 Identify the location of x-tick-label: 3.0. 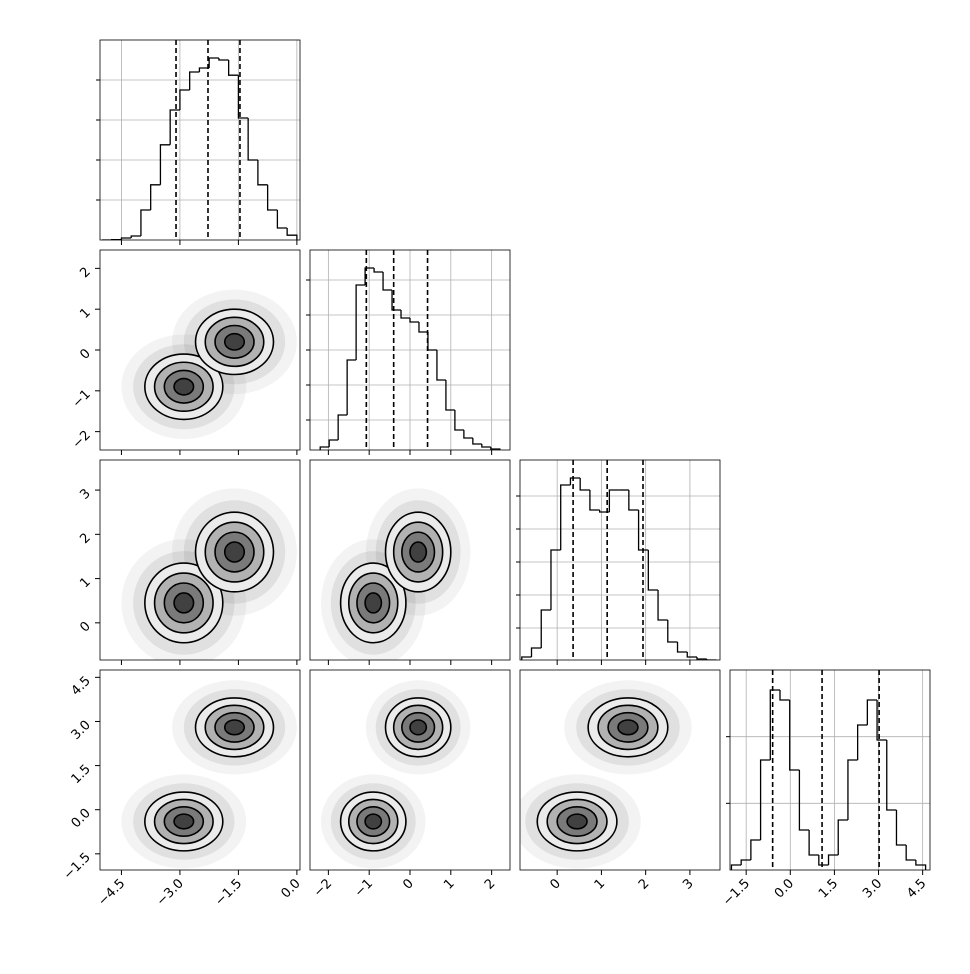
(872, 888).